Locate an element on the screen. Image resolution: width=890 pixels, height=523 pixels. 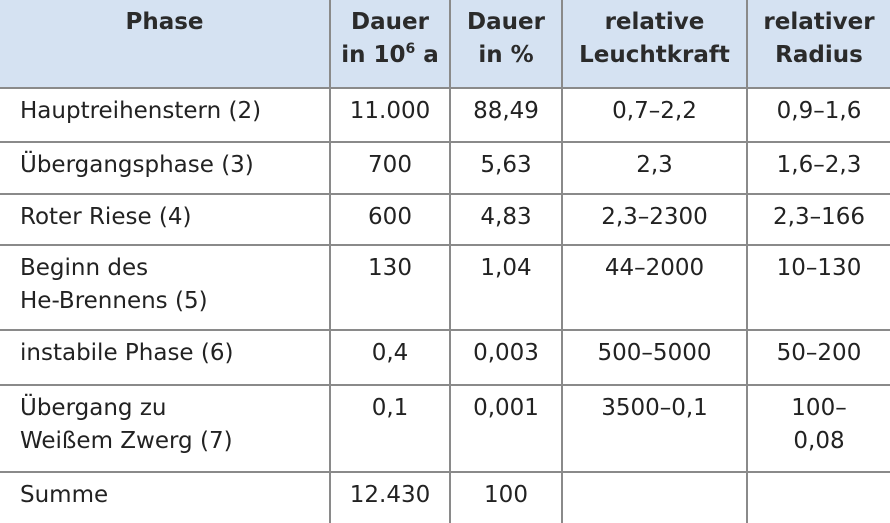
cell-text: Summe is located at coordinates (64, 495).